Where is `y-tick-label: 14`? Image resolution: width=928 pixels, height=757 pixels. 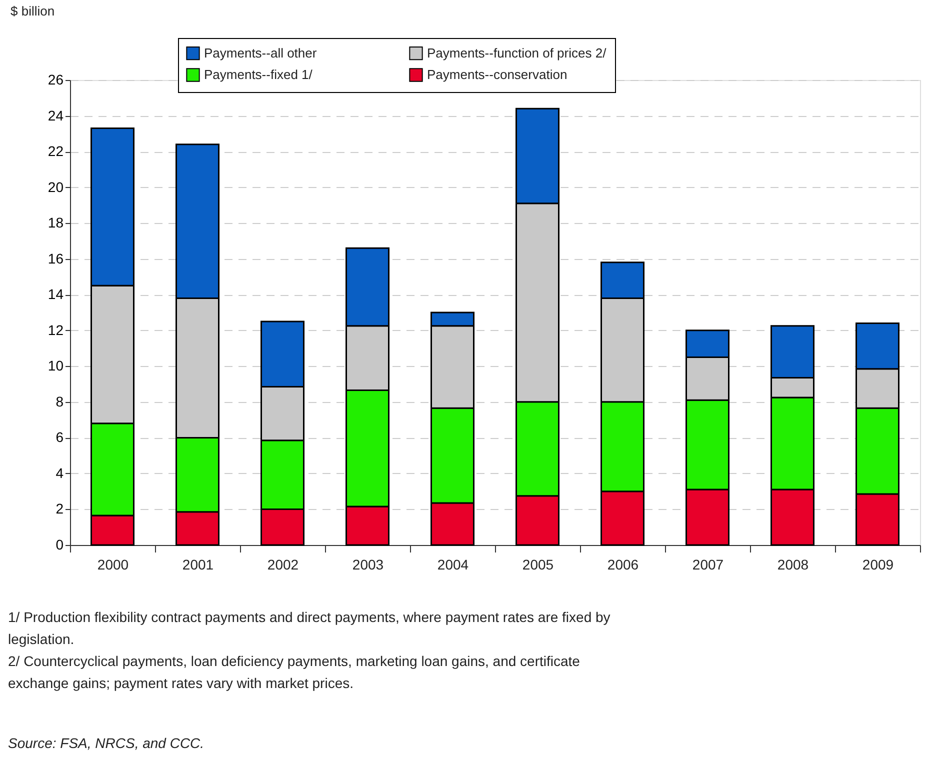
y-tick-label: 14 is located at coordinates (56, 294).